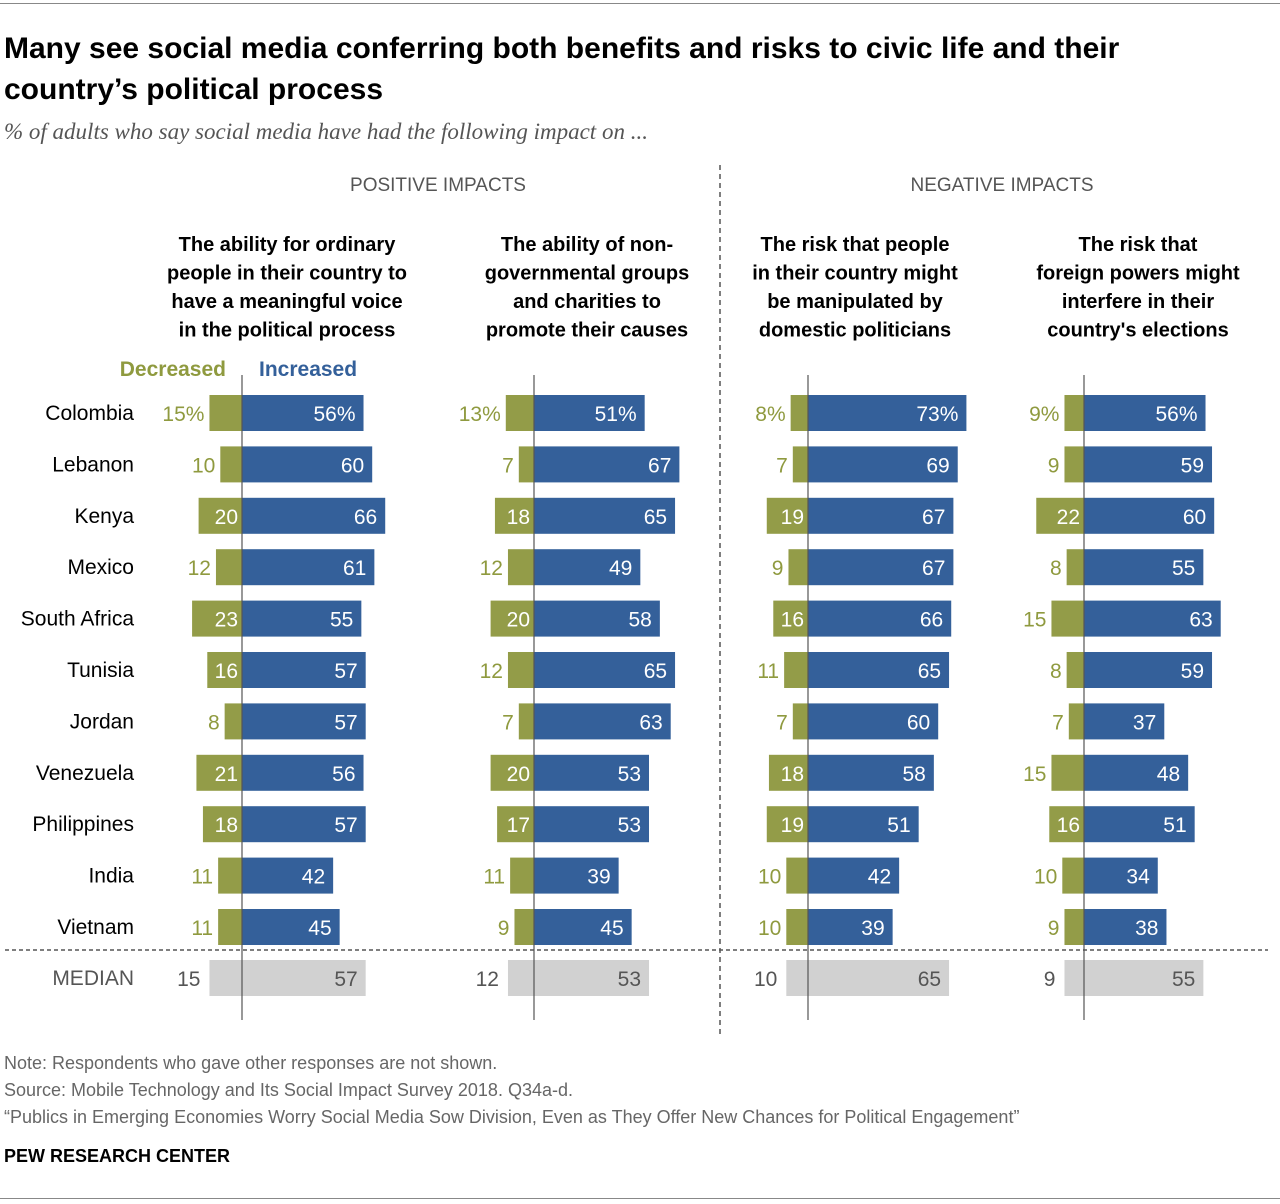 The height and width of the screenshot is (1204, 1280). I want to click on panel-title-line: domestic politicians, so click(855, 331).